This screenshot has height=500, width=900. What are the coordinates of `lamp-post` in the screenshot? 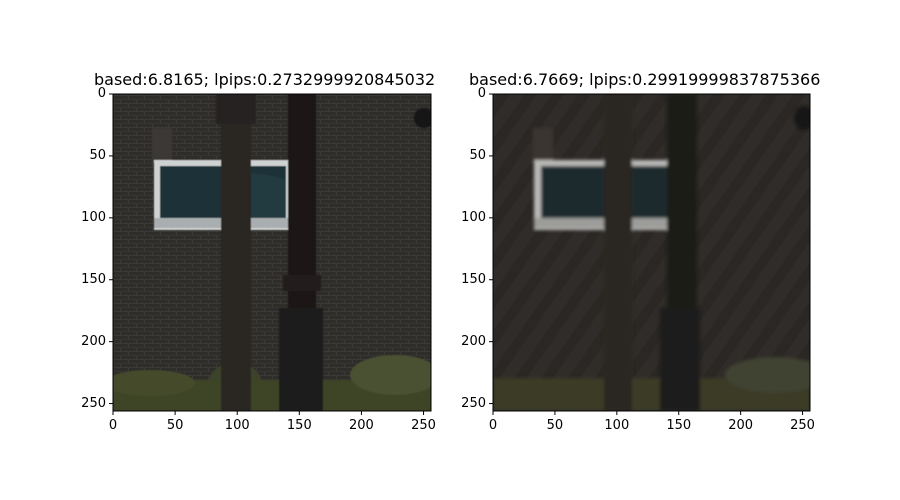 It's located at (682, 204).